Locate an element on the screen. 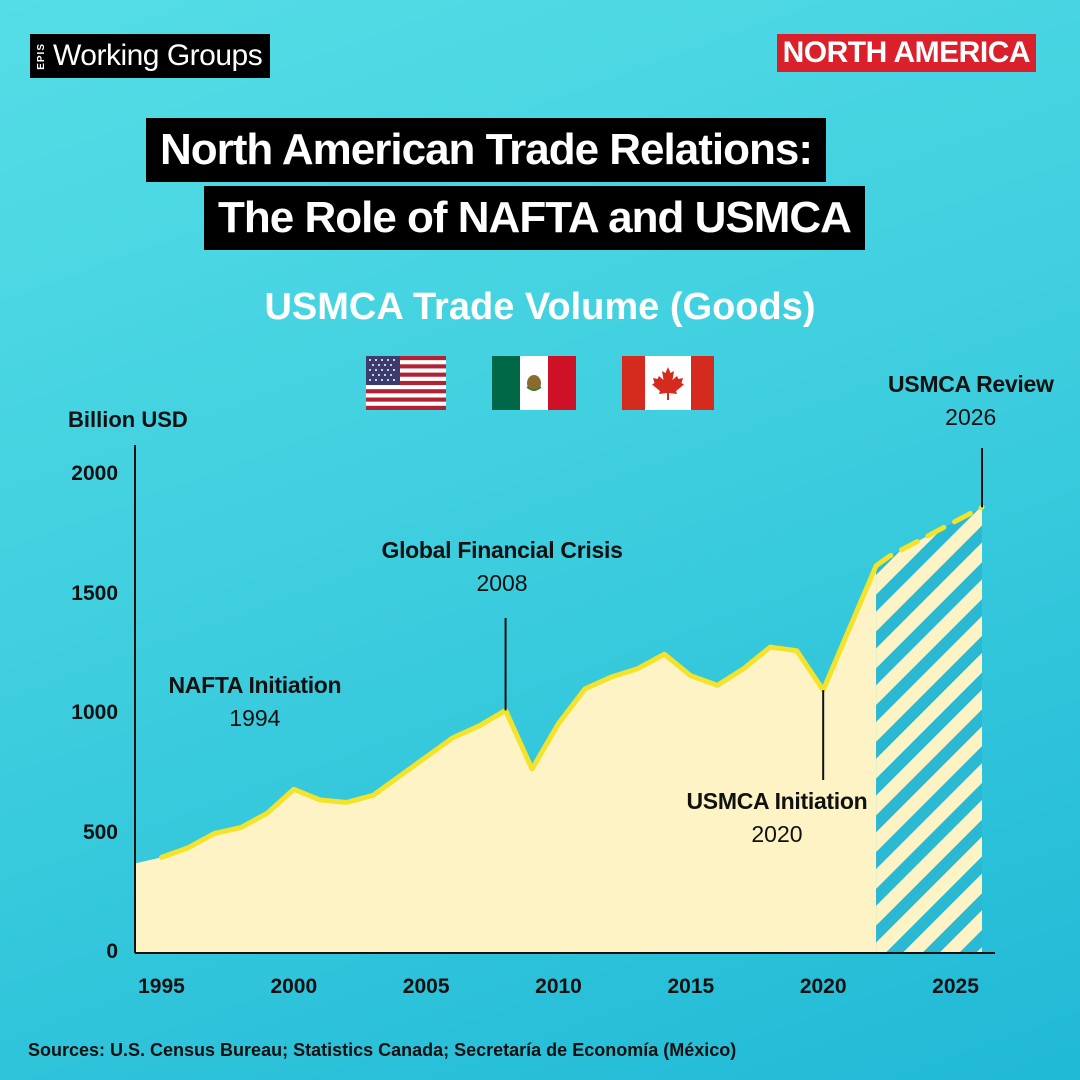 This screenshot has width=1080, height=1080. y-axis-label: Billion USD is located at coordinates (128, 419).